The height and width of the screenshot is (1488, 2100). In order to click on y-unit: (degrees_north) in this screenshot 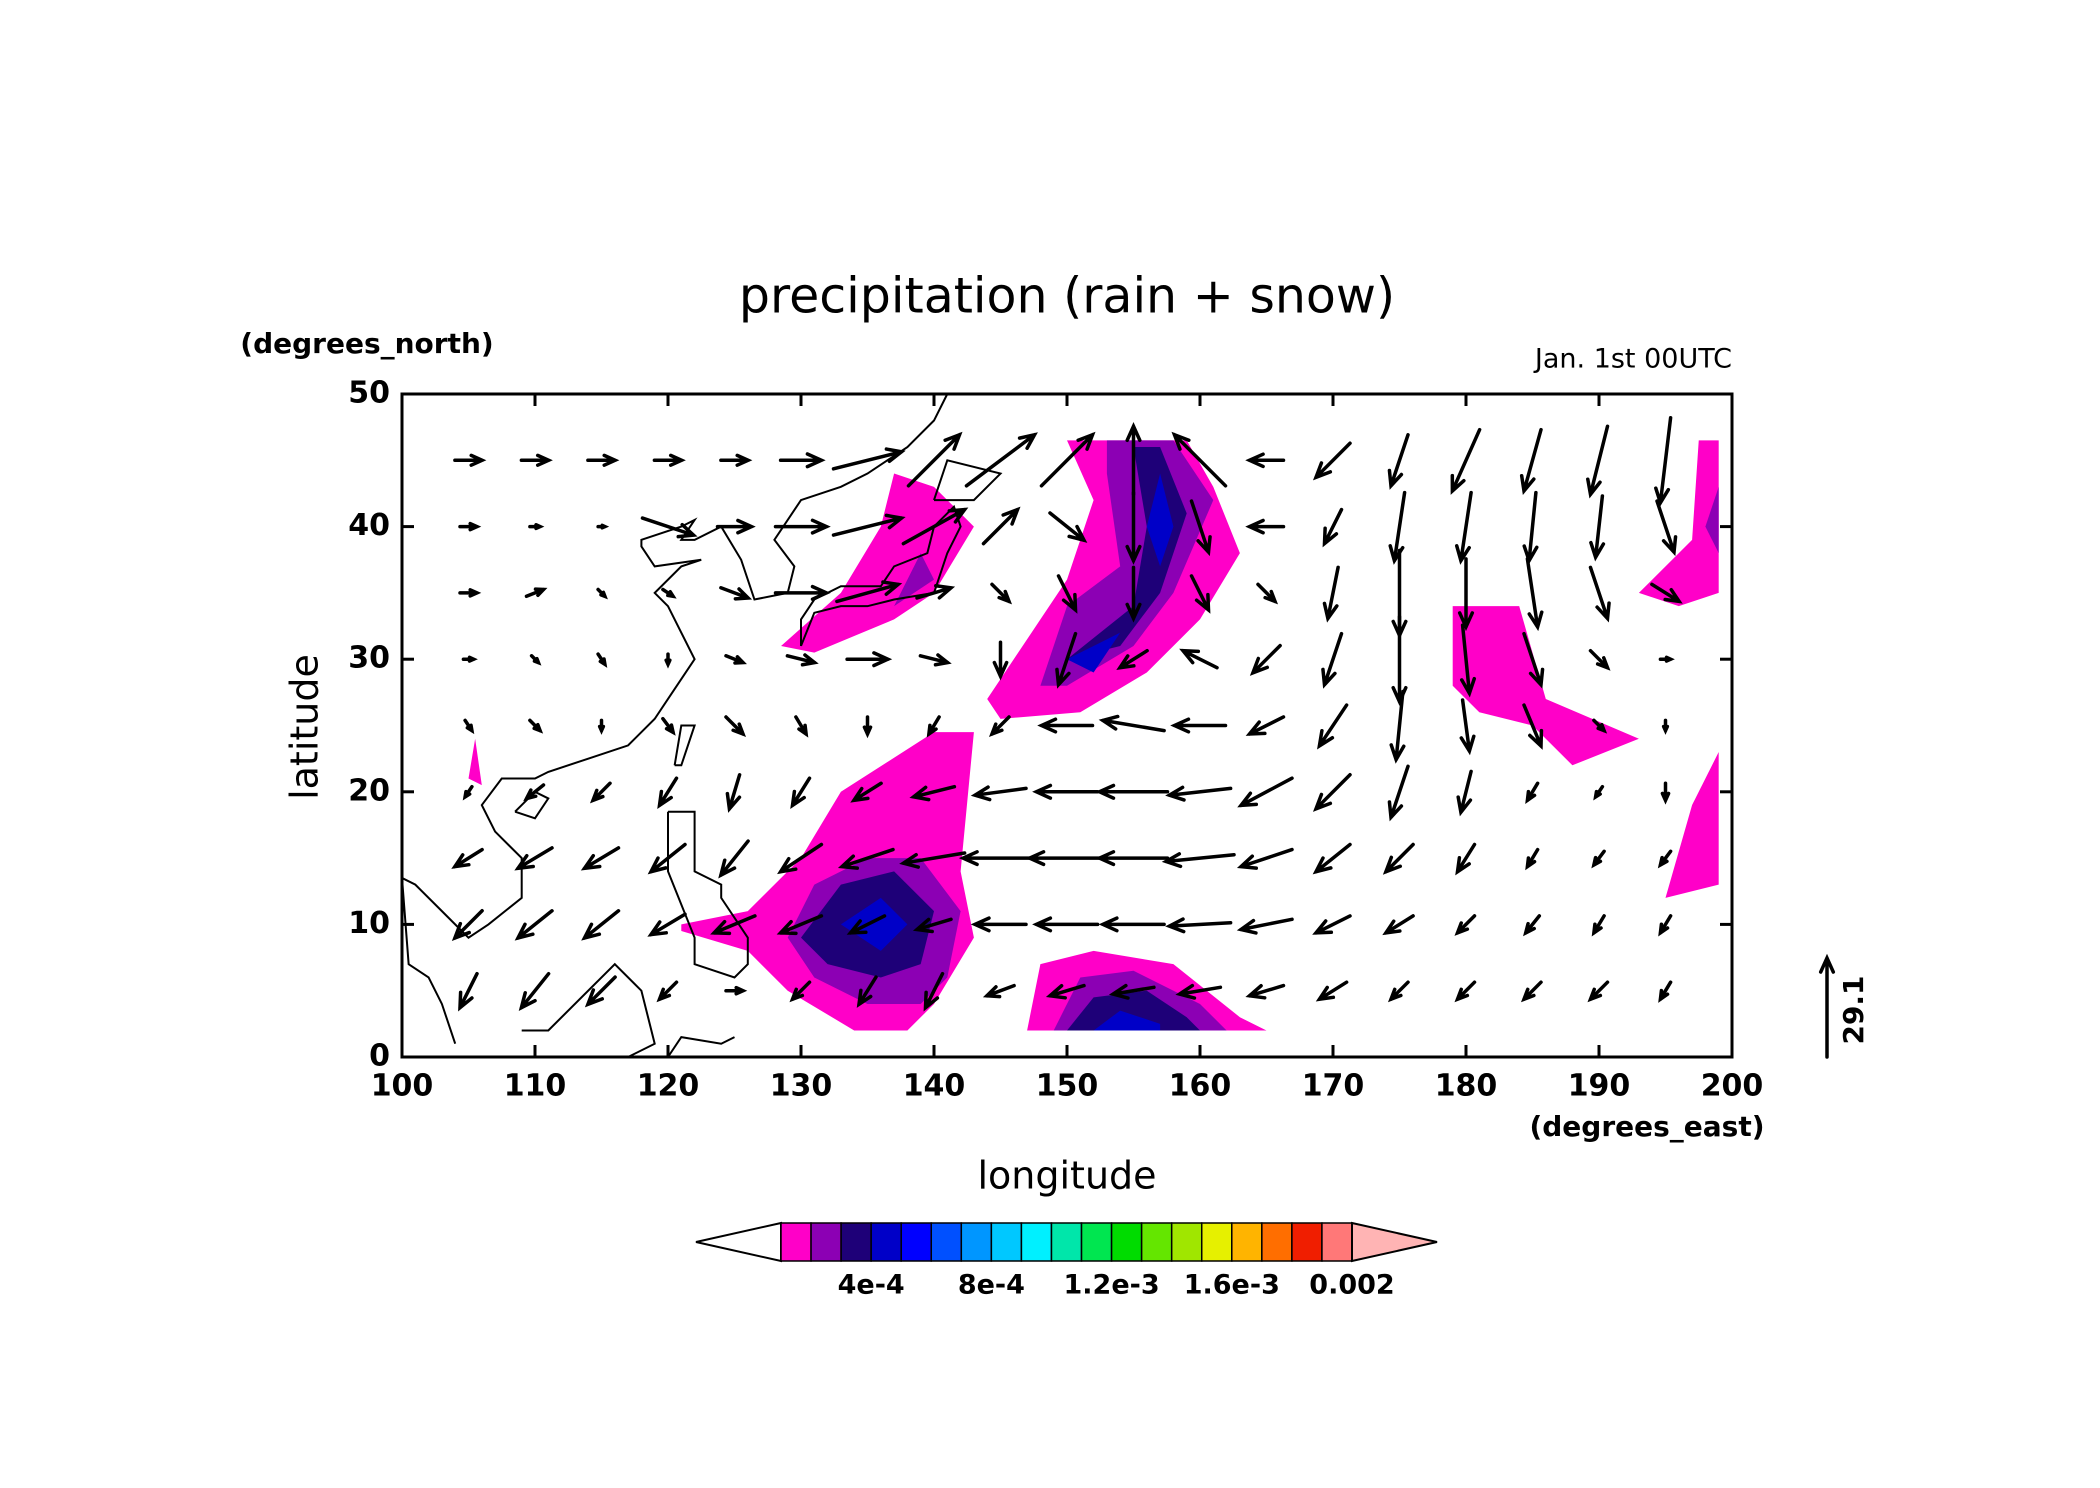, I will do `click(366, 343)`.